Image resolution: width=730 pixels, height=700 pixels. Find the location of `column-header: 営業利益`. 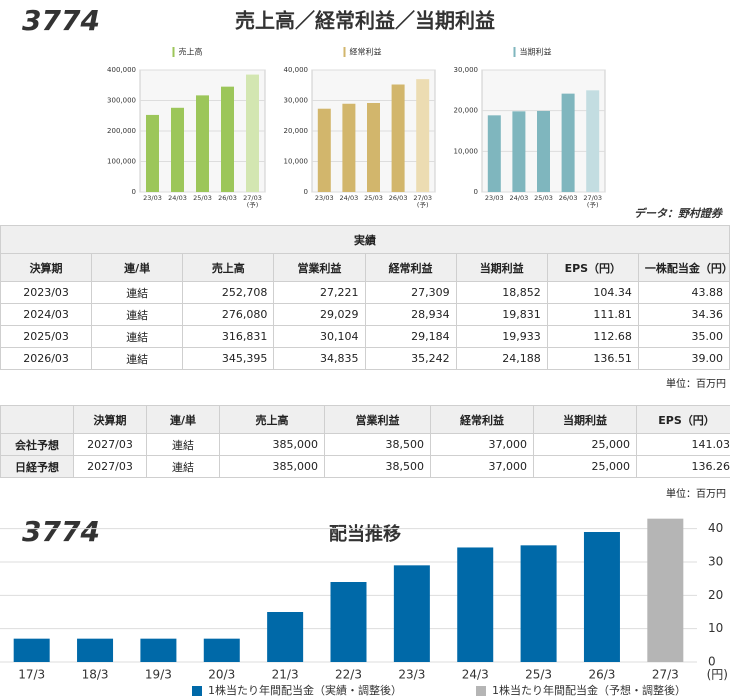

column-header: 営業利益 is located at coordinates (377, 419).